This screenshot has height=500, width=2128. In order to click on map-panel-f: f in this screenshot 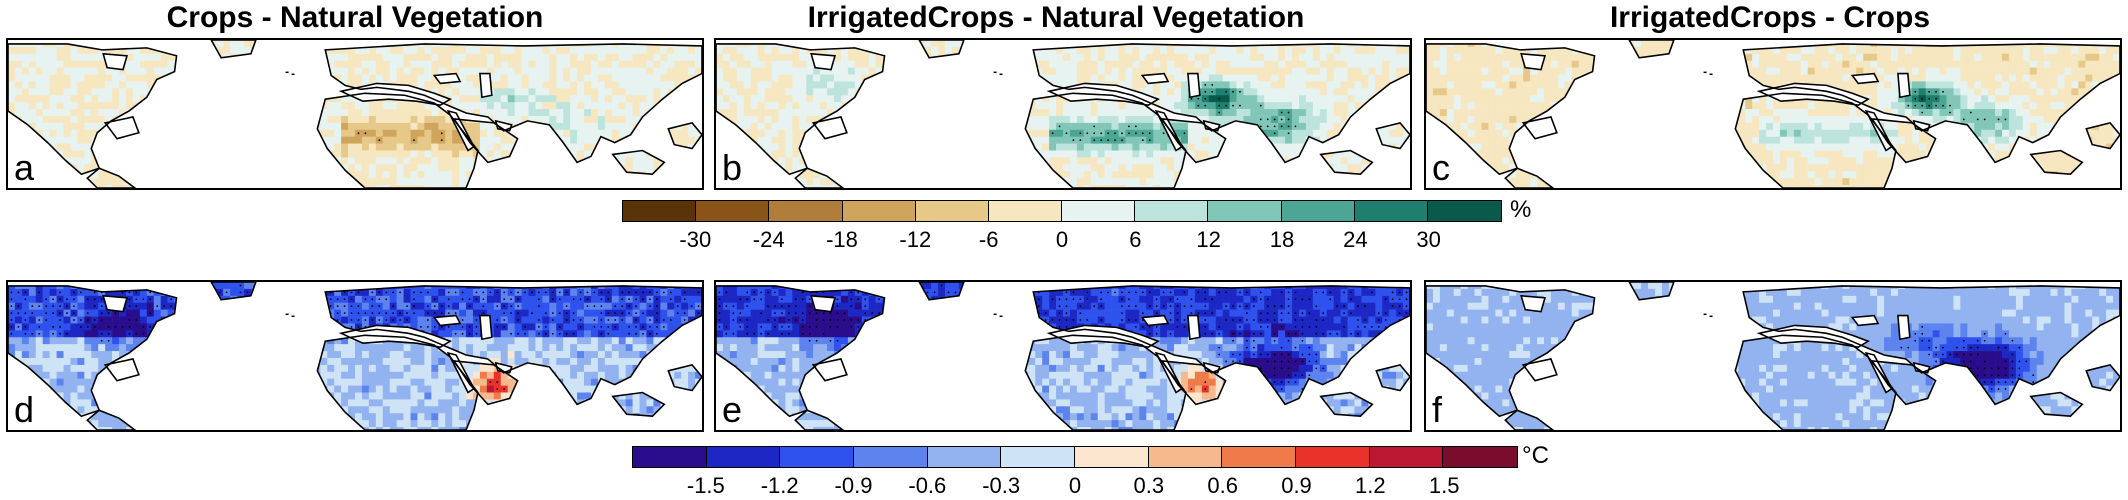, I will do `click(1773, 356)`.